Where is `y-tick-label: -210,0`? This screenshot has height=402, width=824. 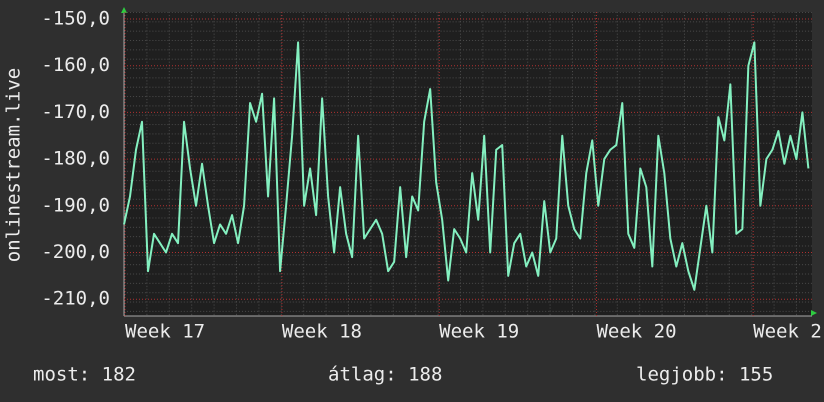
y-tick-label: -210,0 is located at coordinates (75, 299).